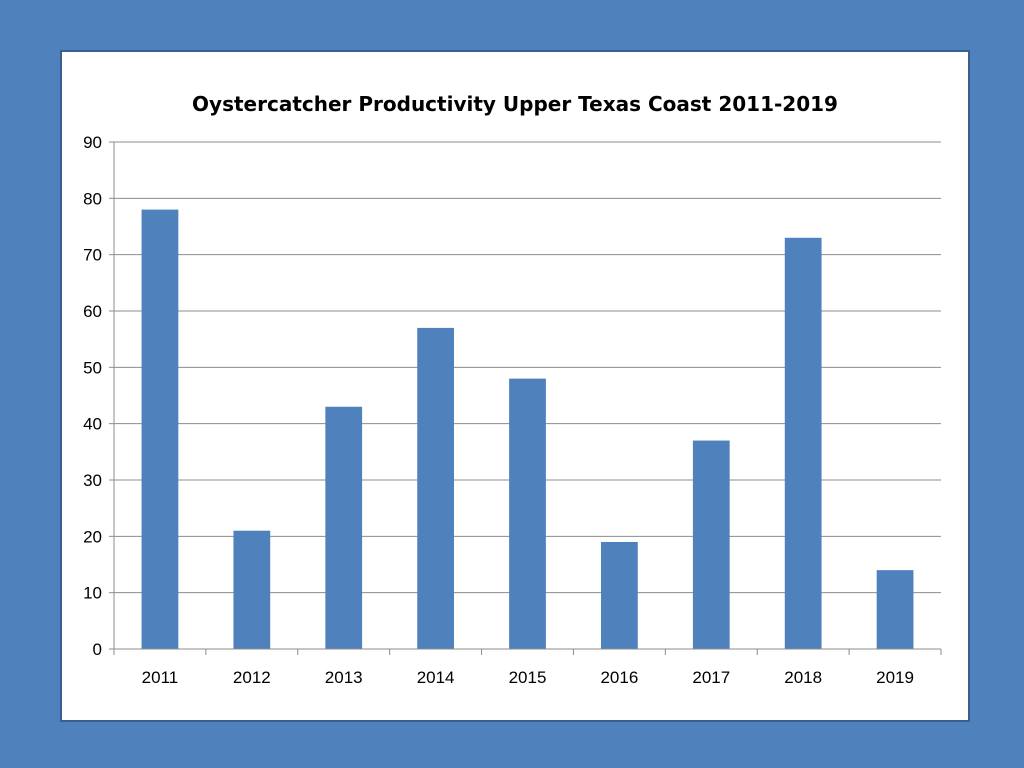 The image size is (1024, 768). Describe the element at coordinates (97, 649) in the screenshot. I see `y-tick-label: 0` at that location.